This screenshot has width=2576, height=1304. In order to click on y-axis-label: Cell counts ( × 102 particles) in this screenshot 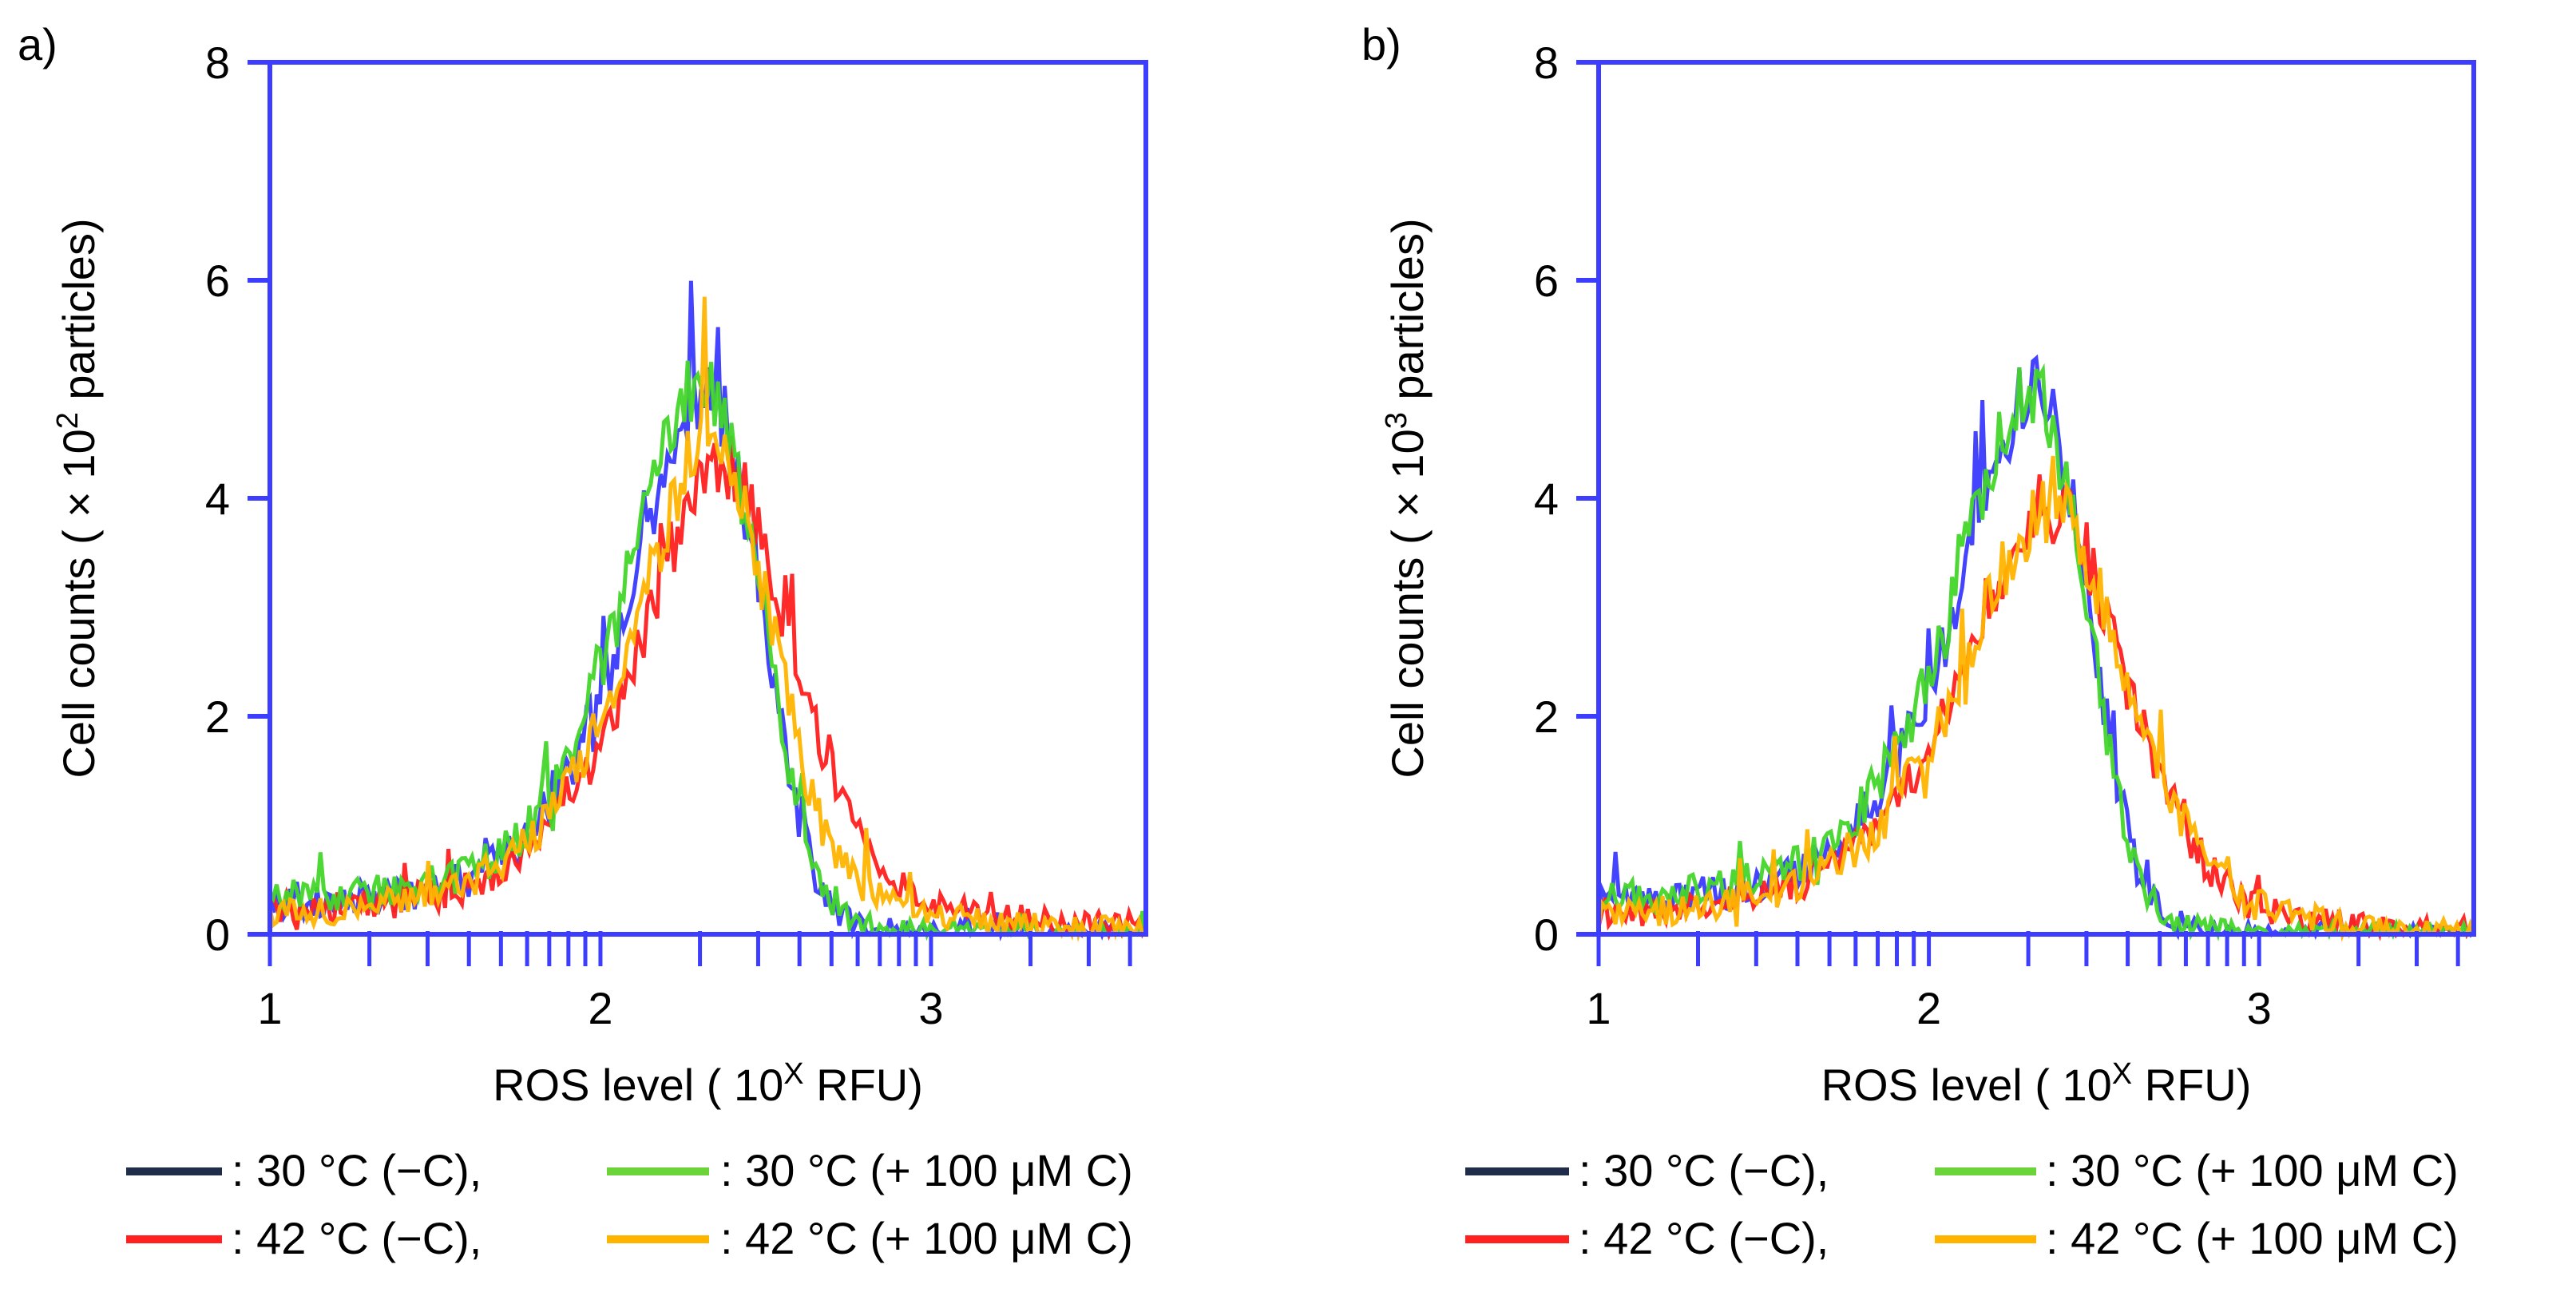, I will do `click(77, 498)`.